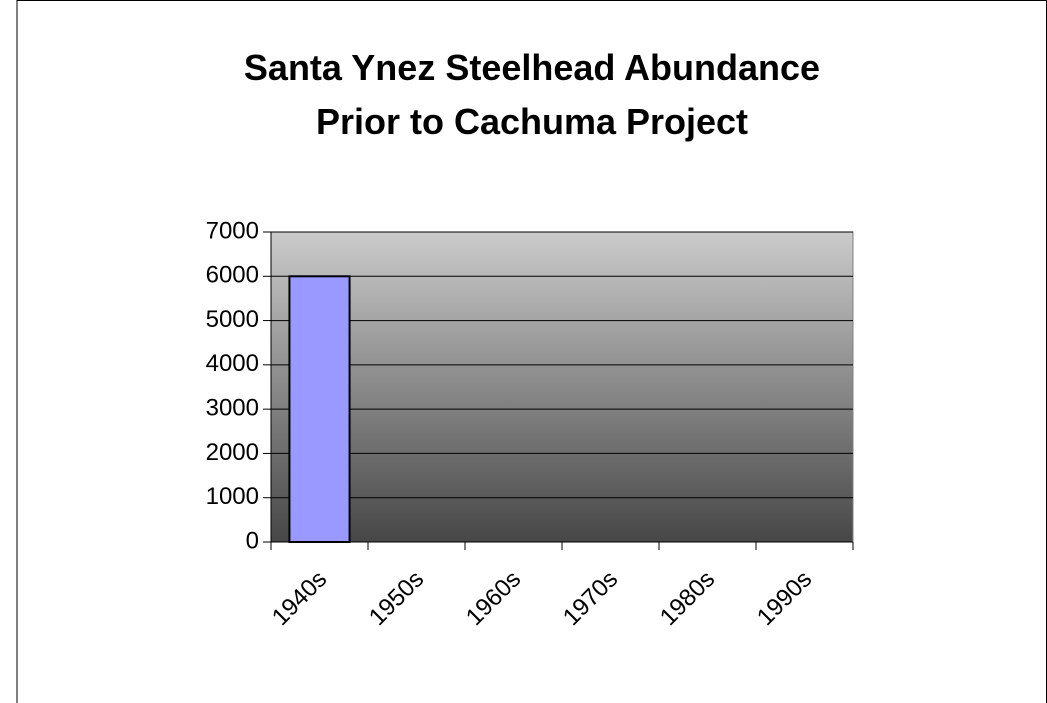  Describe the element at coordinates (687, 598) in the screenshot. I see `x-tick-label: 1980s` at that location.